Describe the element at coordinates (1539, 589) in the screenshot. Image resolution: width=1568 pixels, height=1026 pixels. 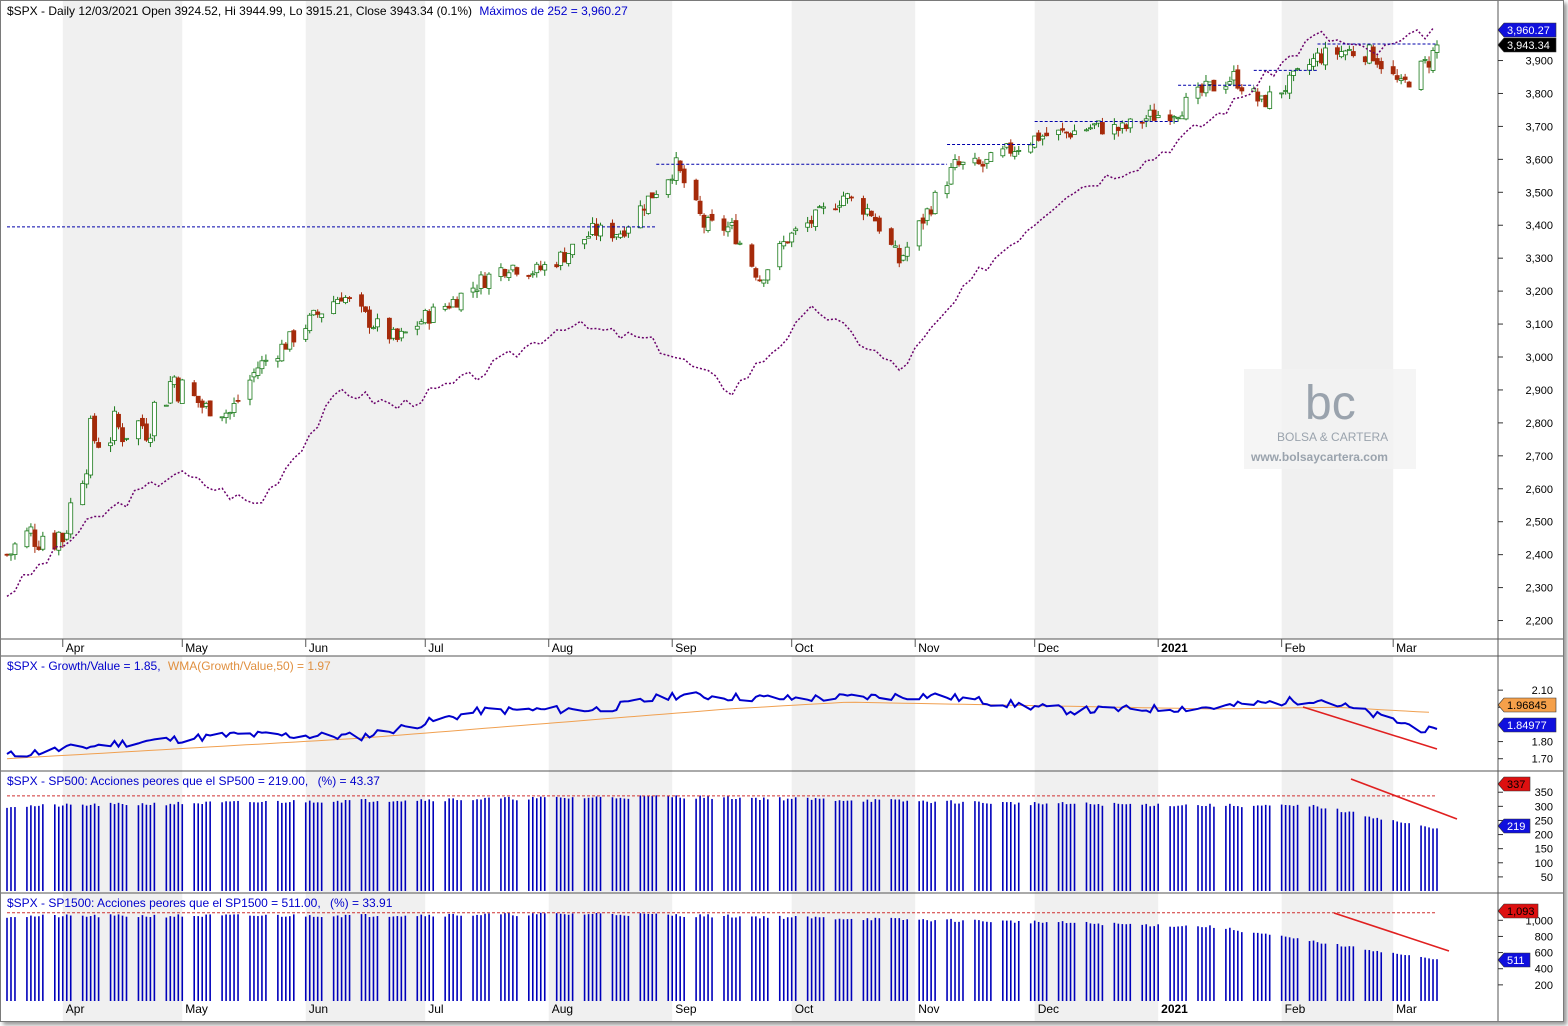
I see `axis-label: 2,300` at that location.